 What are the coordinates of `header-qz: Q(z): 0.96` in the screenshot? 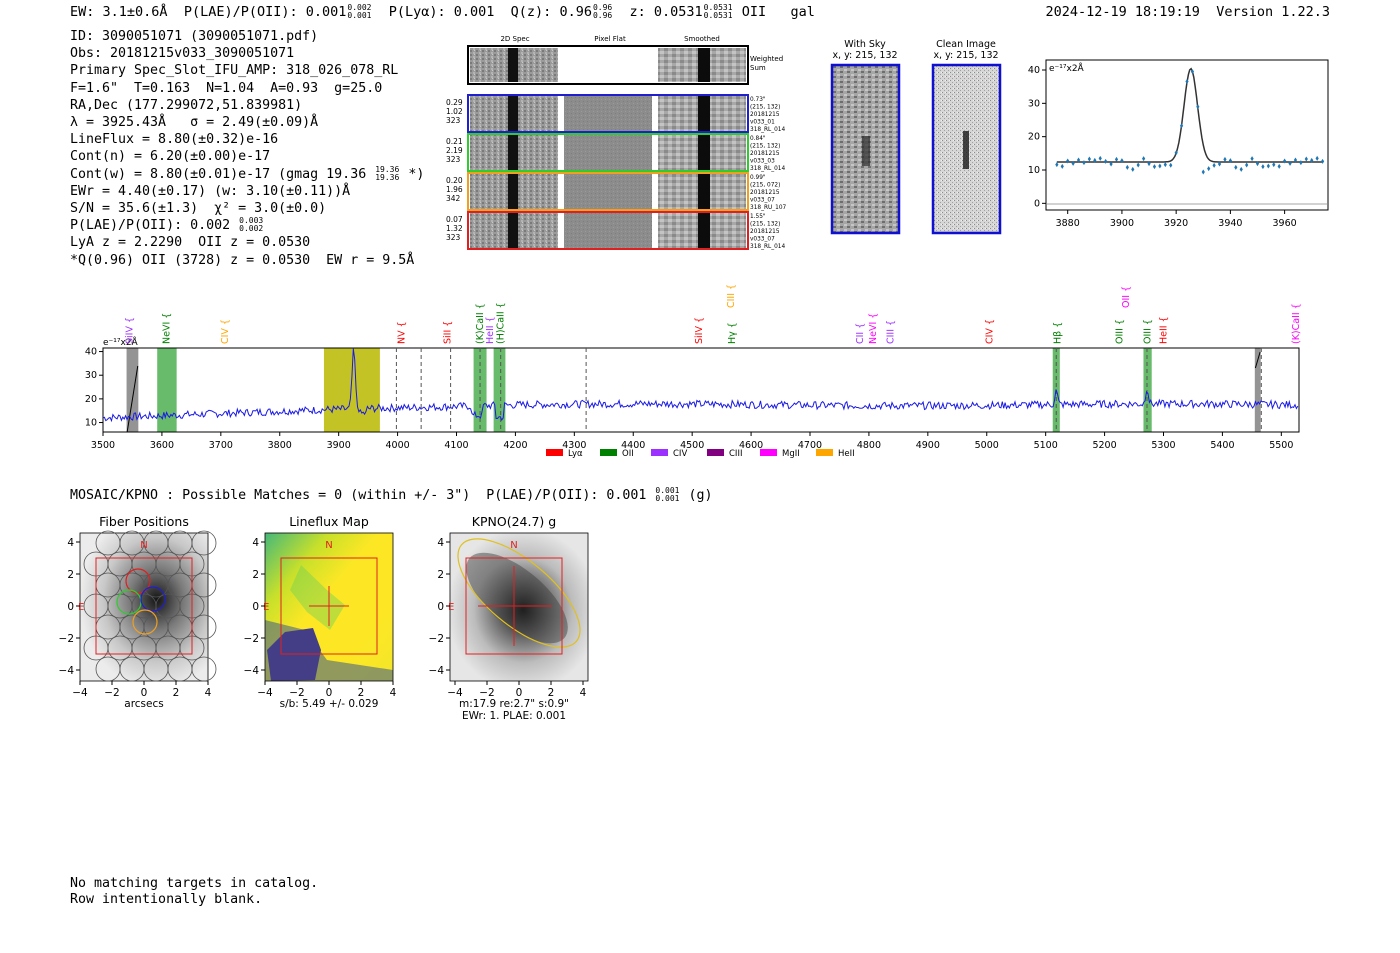 It's located at (551, 12).